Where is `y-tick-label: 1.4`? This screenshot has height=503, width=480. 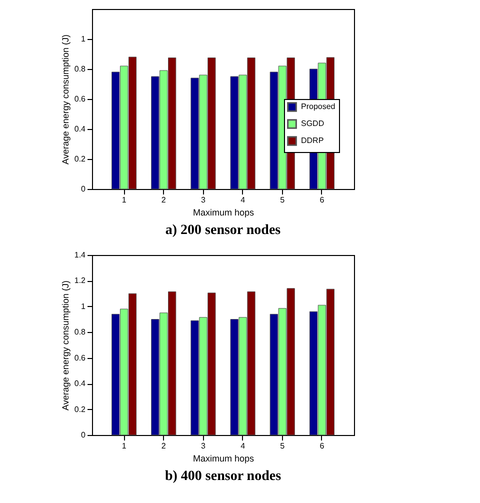
y-tick-label: 1.4 is located at coordinates (80, 255).